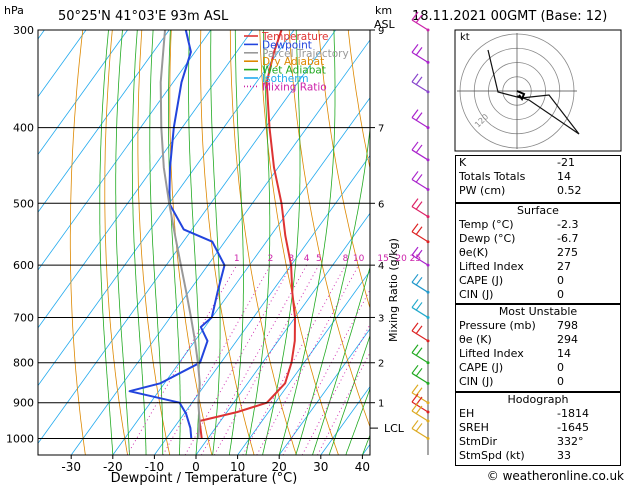 Image resolution: width=629 pixels, height=486 pixels. I want to click on mixing-ratio-label: 15, so click(382, 259).